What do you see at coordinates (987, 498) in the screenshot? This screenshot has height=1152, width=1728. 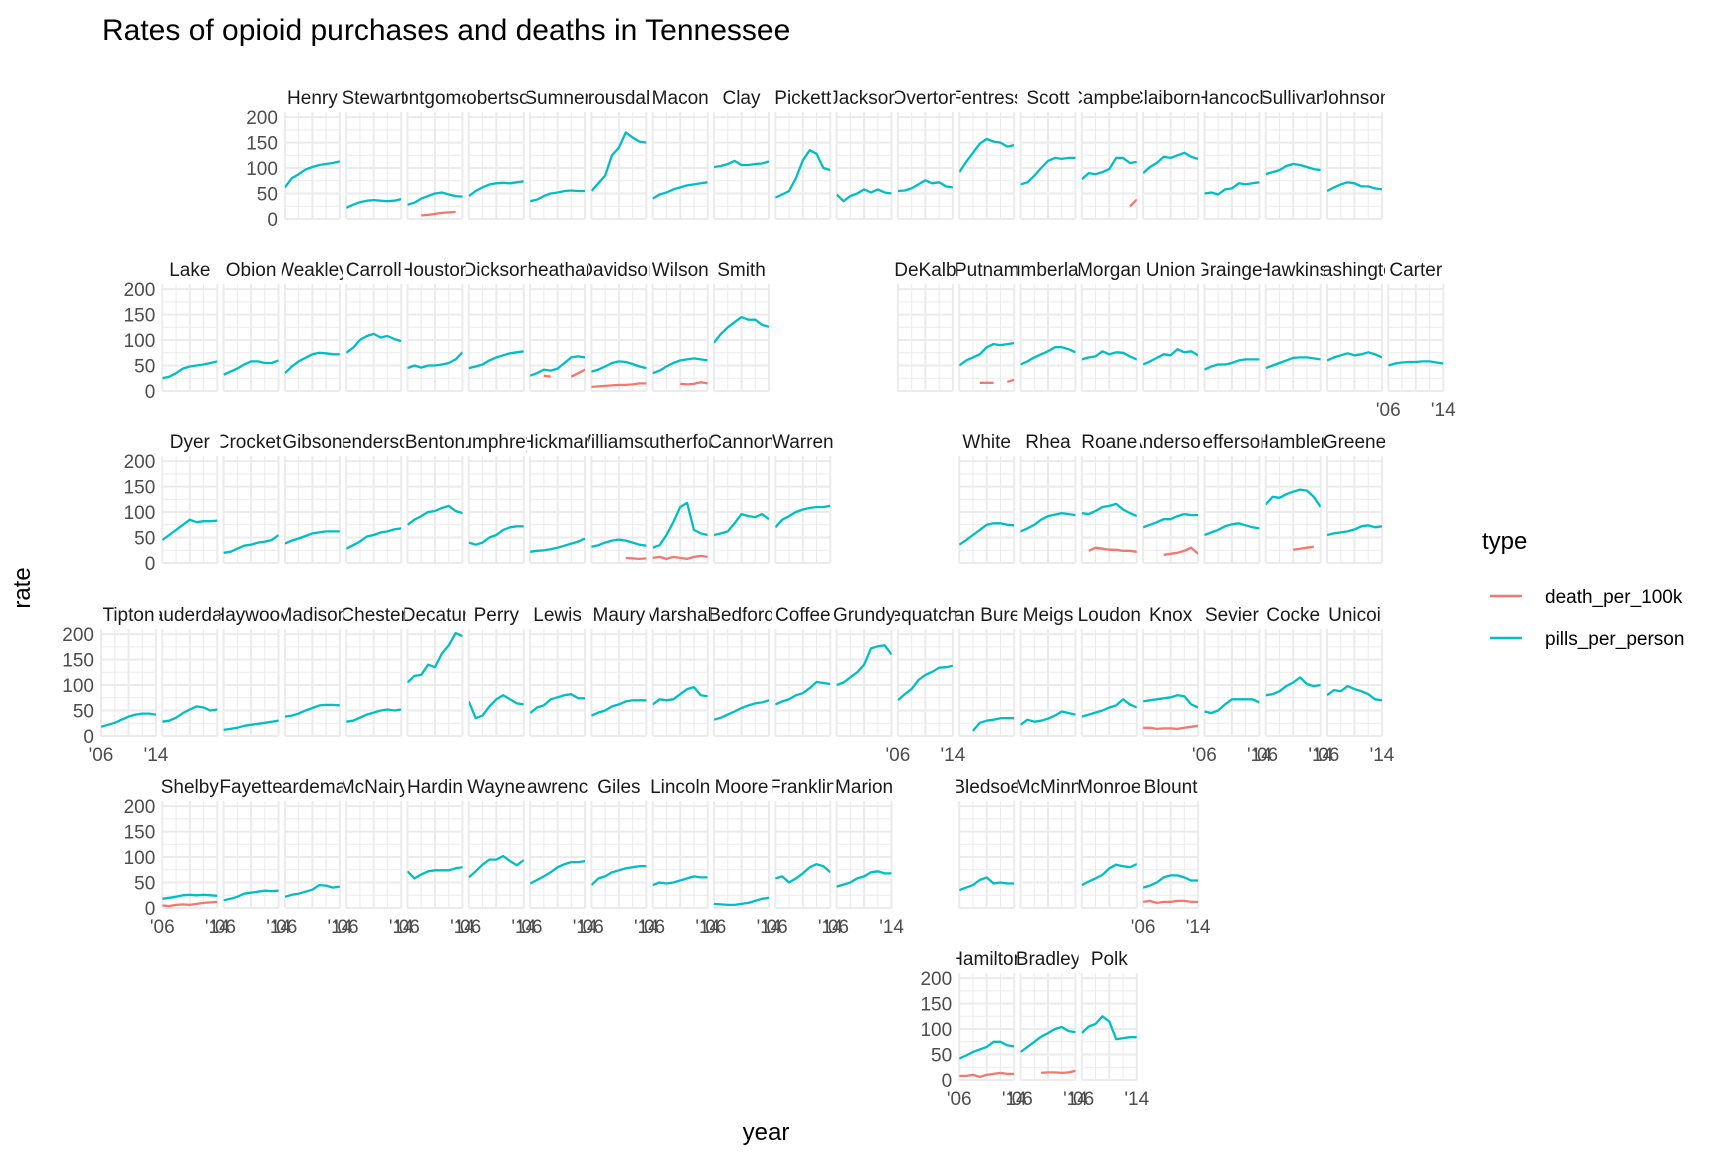 I see `panel-white: White` at bounding box center [987, 498].